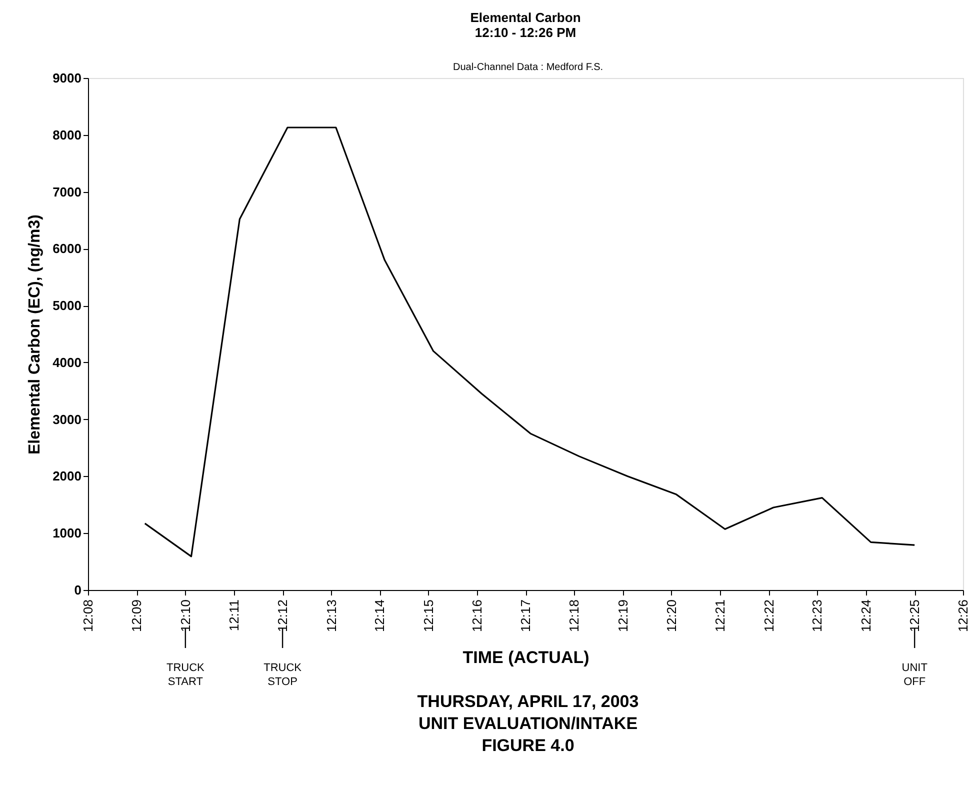  Describe the element at coordinates (528, 701) in the screenshot. I see `text: THURSDAY, APRIL 17, 2003` at that location.